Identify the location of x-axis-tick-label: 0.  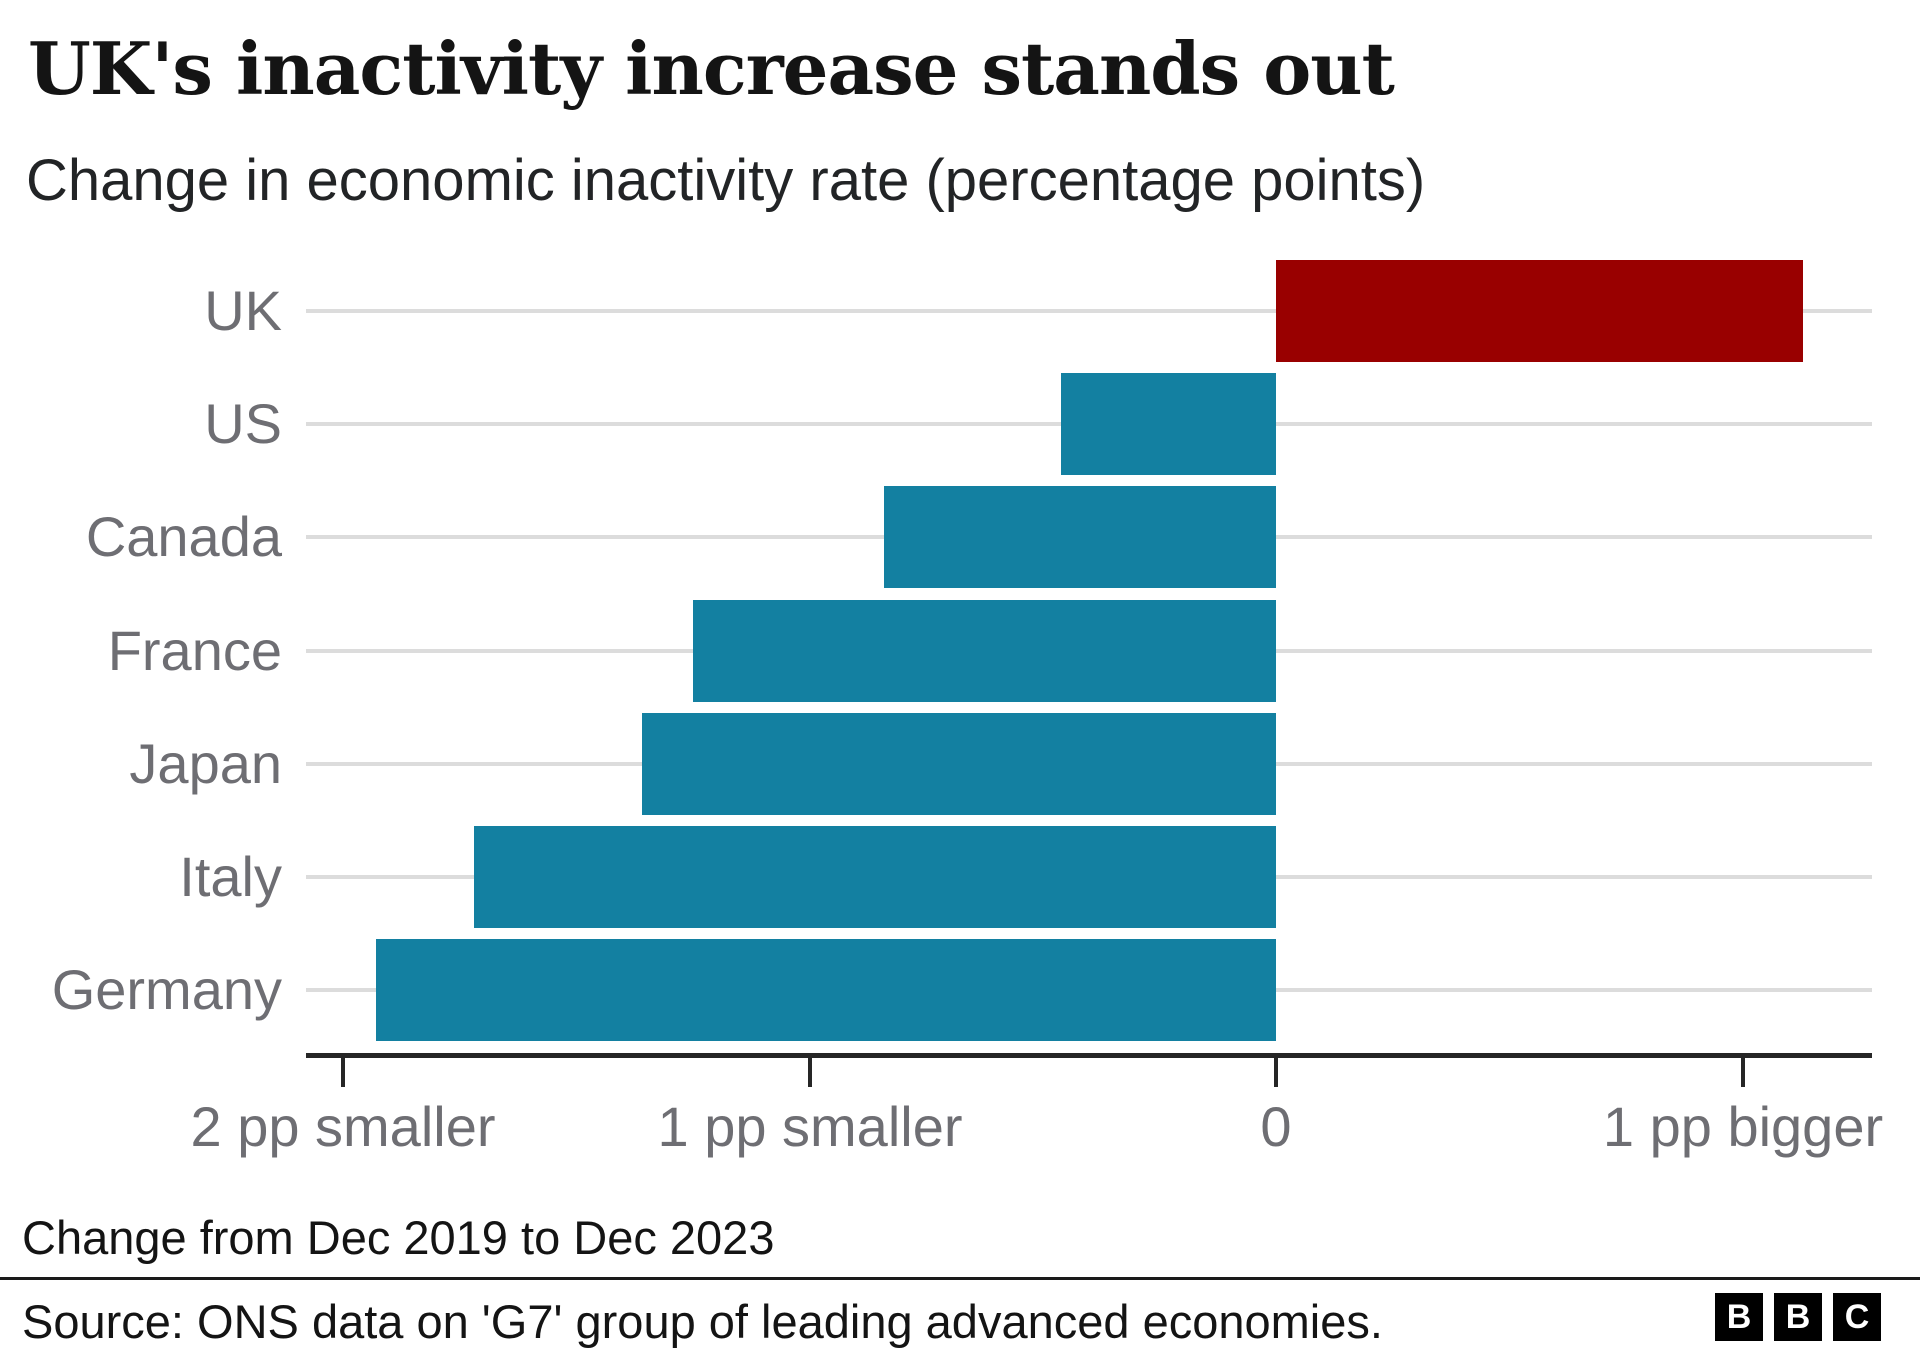
(1276, 1126).